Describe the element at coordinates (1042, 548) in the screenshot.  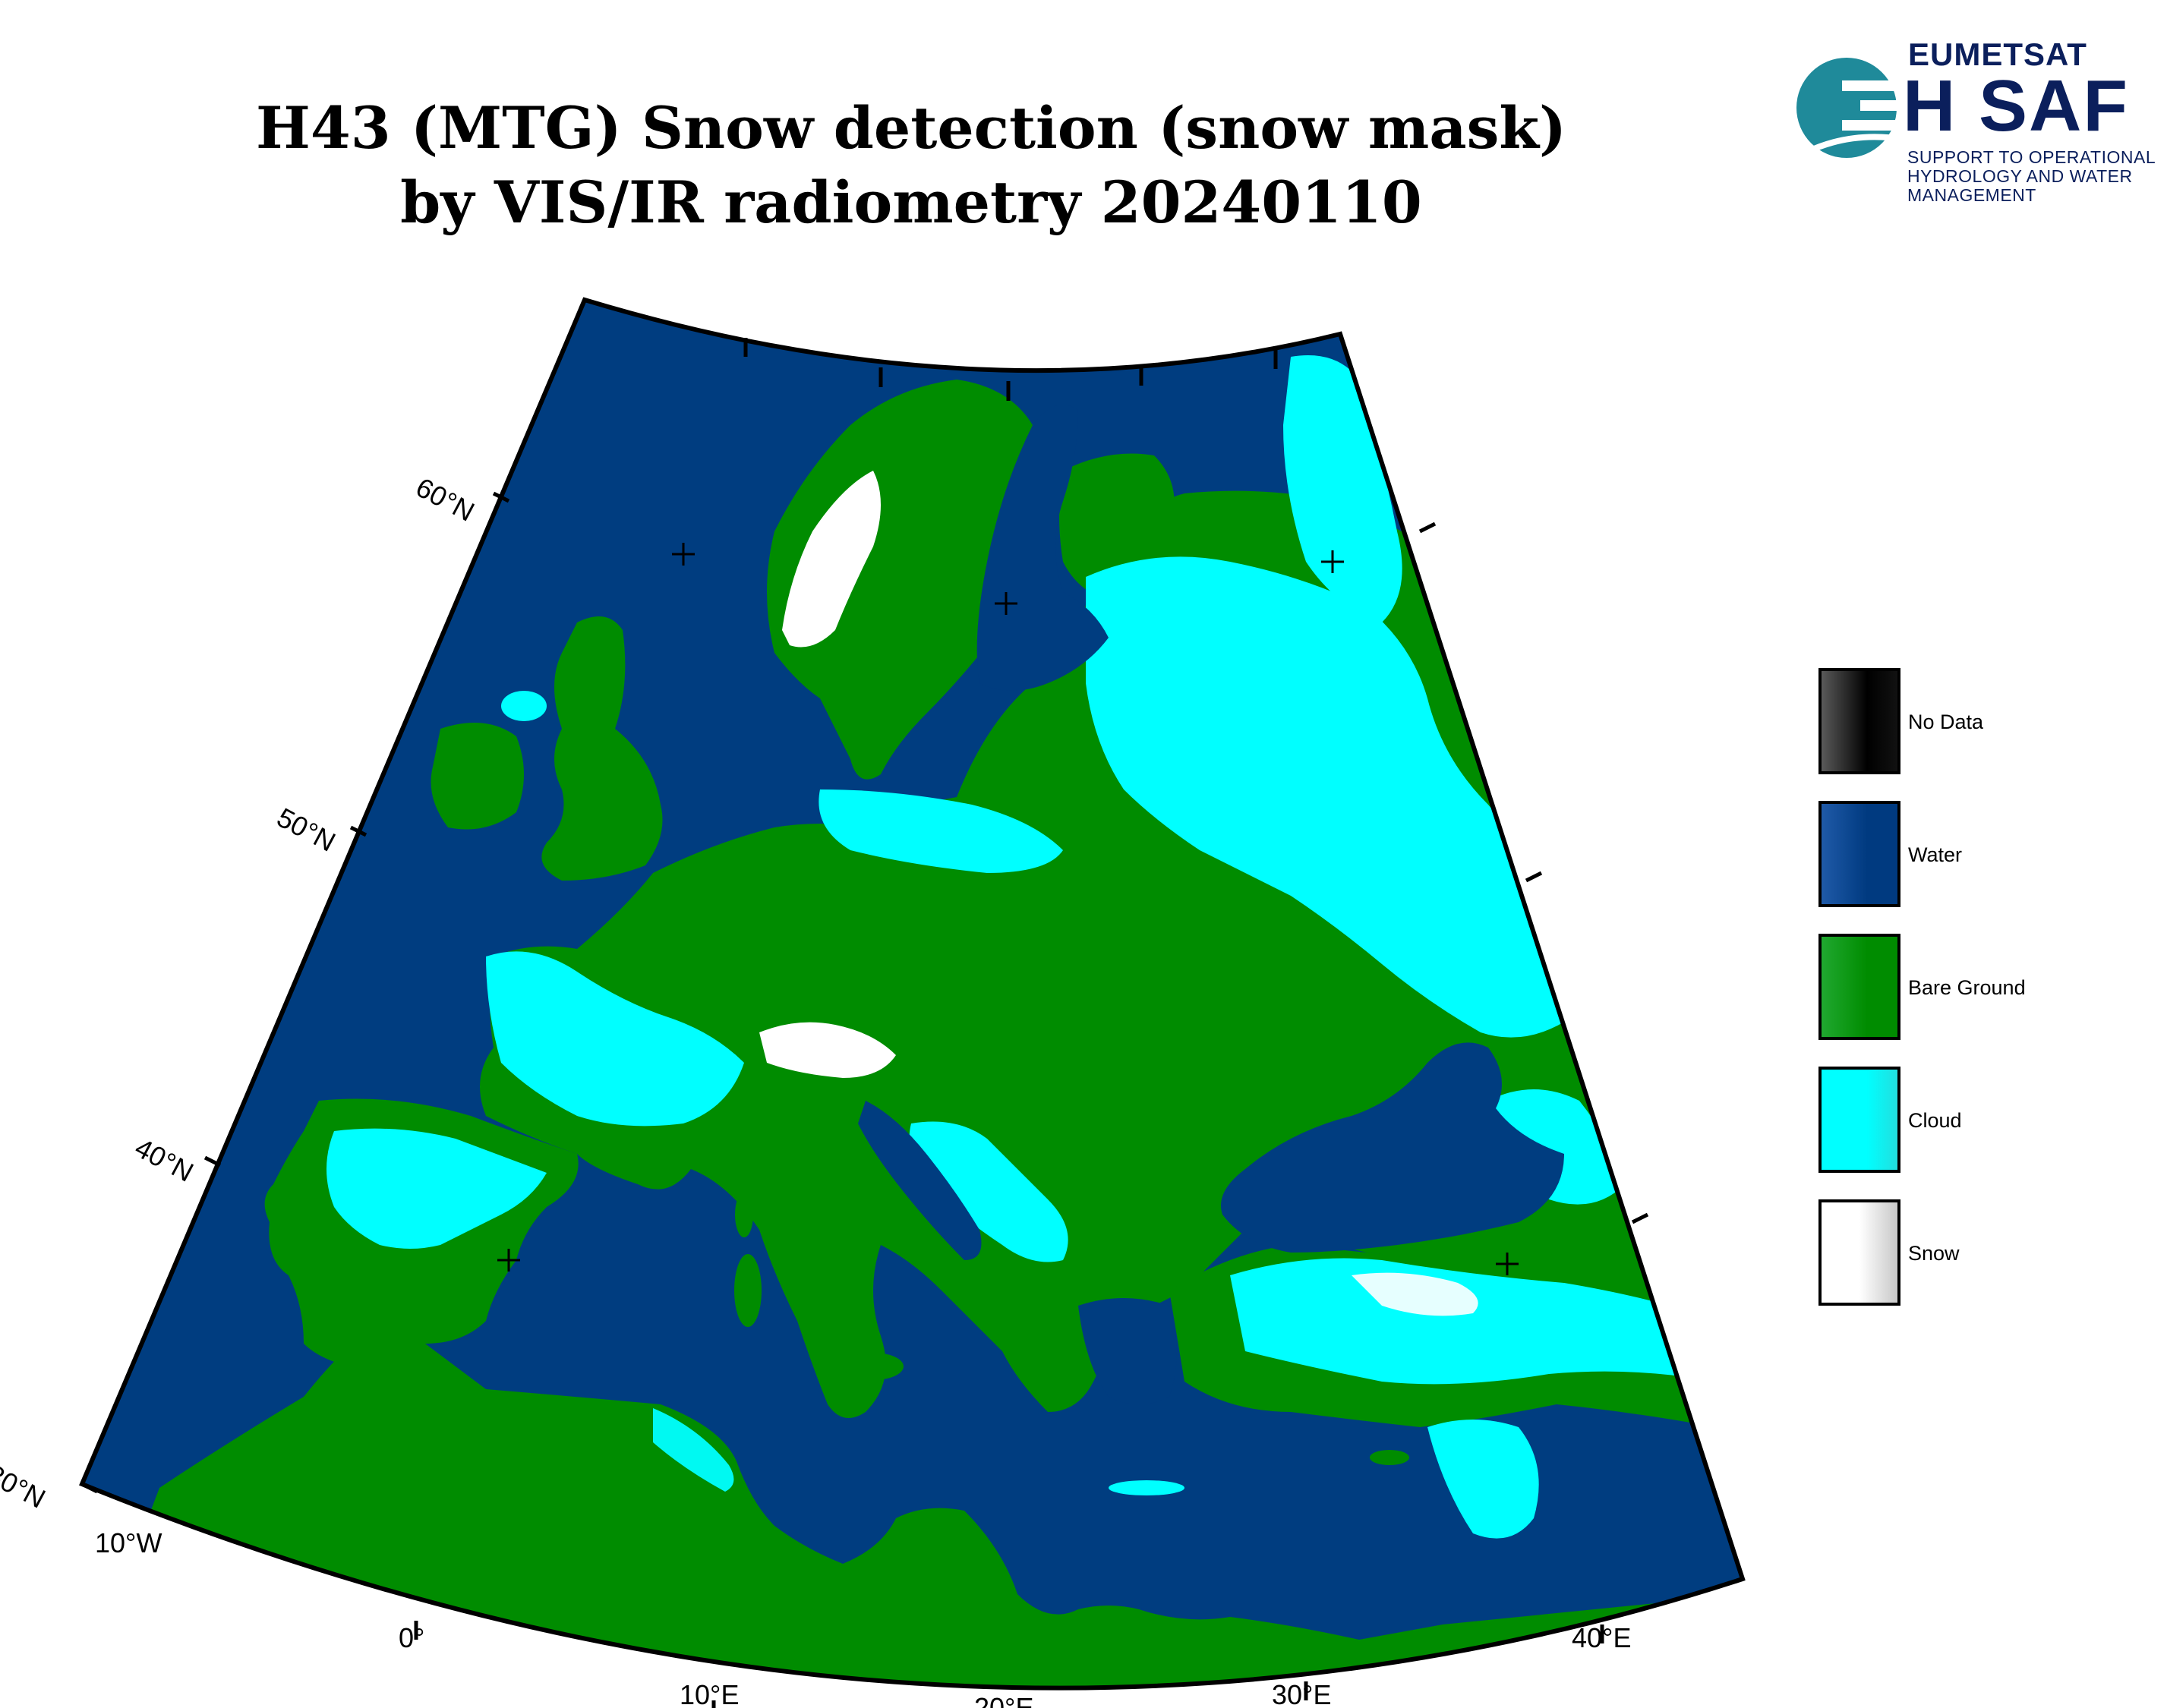
I see `baltic-sea` at that location.